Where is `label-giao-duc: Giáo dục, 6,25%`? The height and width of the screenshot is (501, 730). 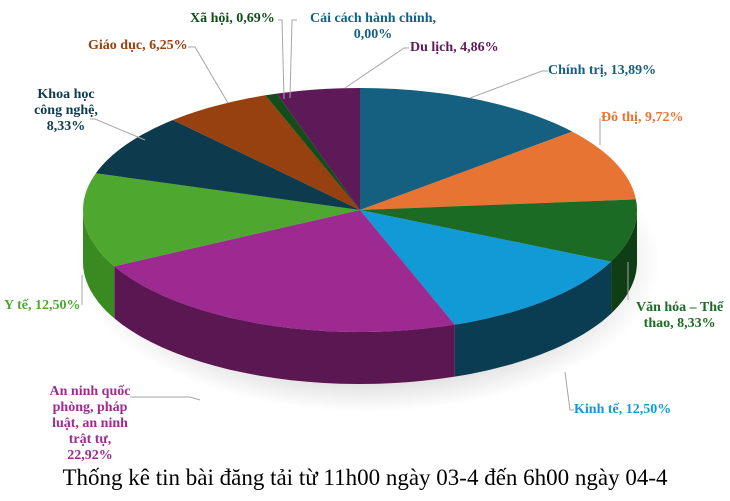
label-giao-duc: Giáo dục, 6,25% is located at coordinates (138, 45).